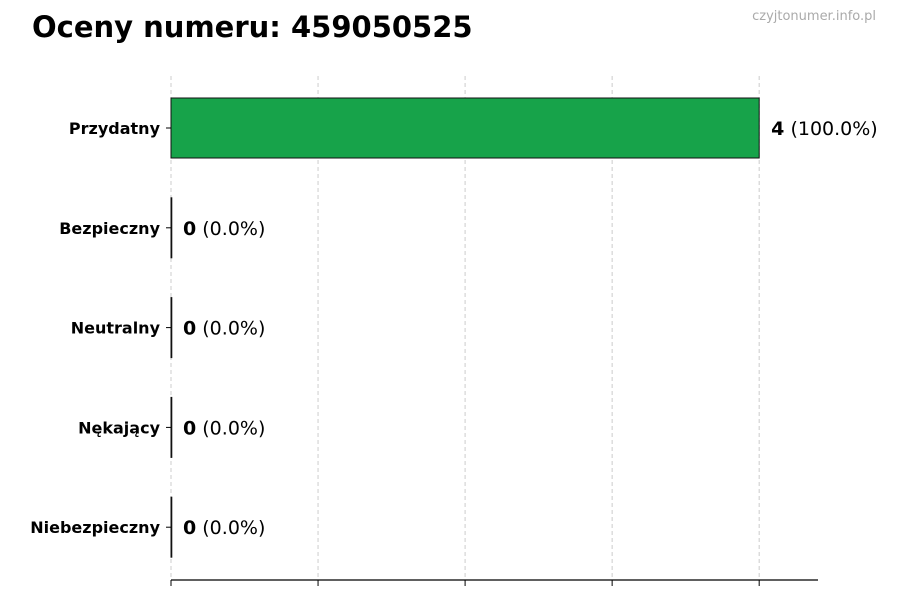  I want to click on category-label: Nękający, so click(119, 427).